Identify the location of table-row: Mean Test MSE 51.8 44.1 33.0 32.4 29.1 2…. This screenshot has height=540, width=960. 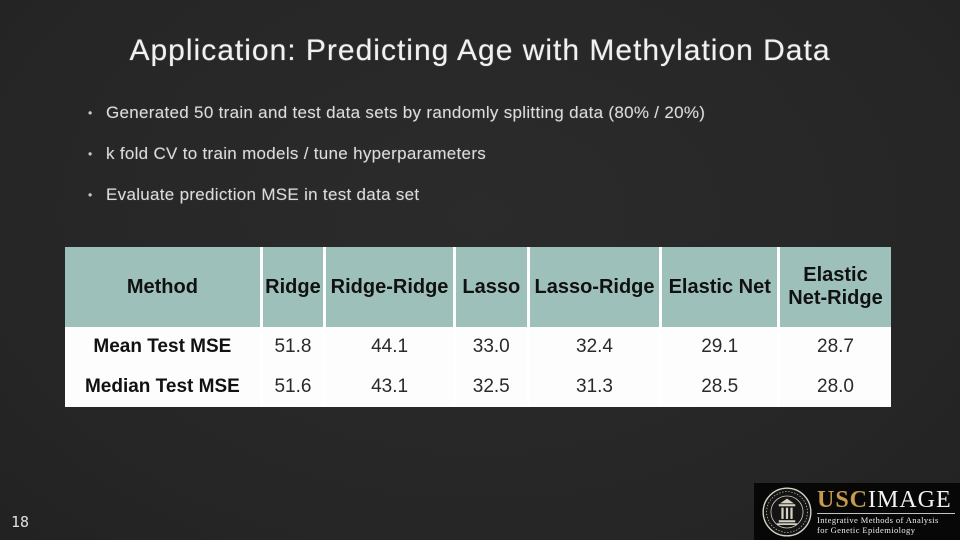
(478, 347).